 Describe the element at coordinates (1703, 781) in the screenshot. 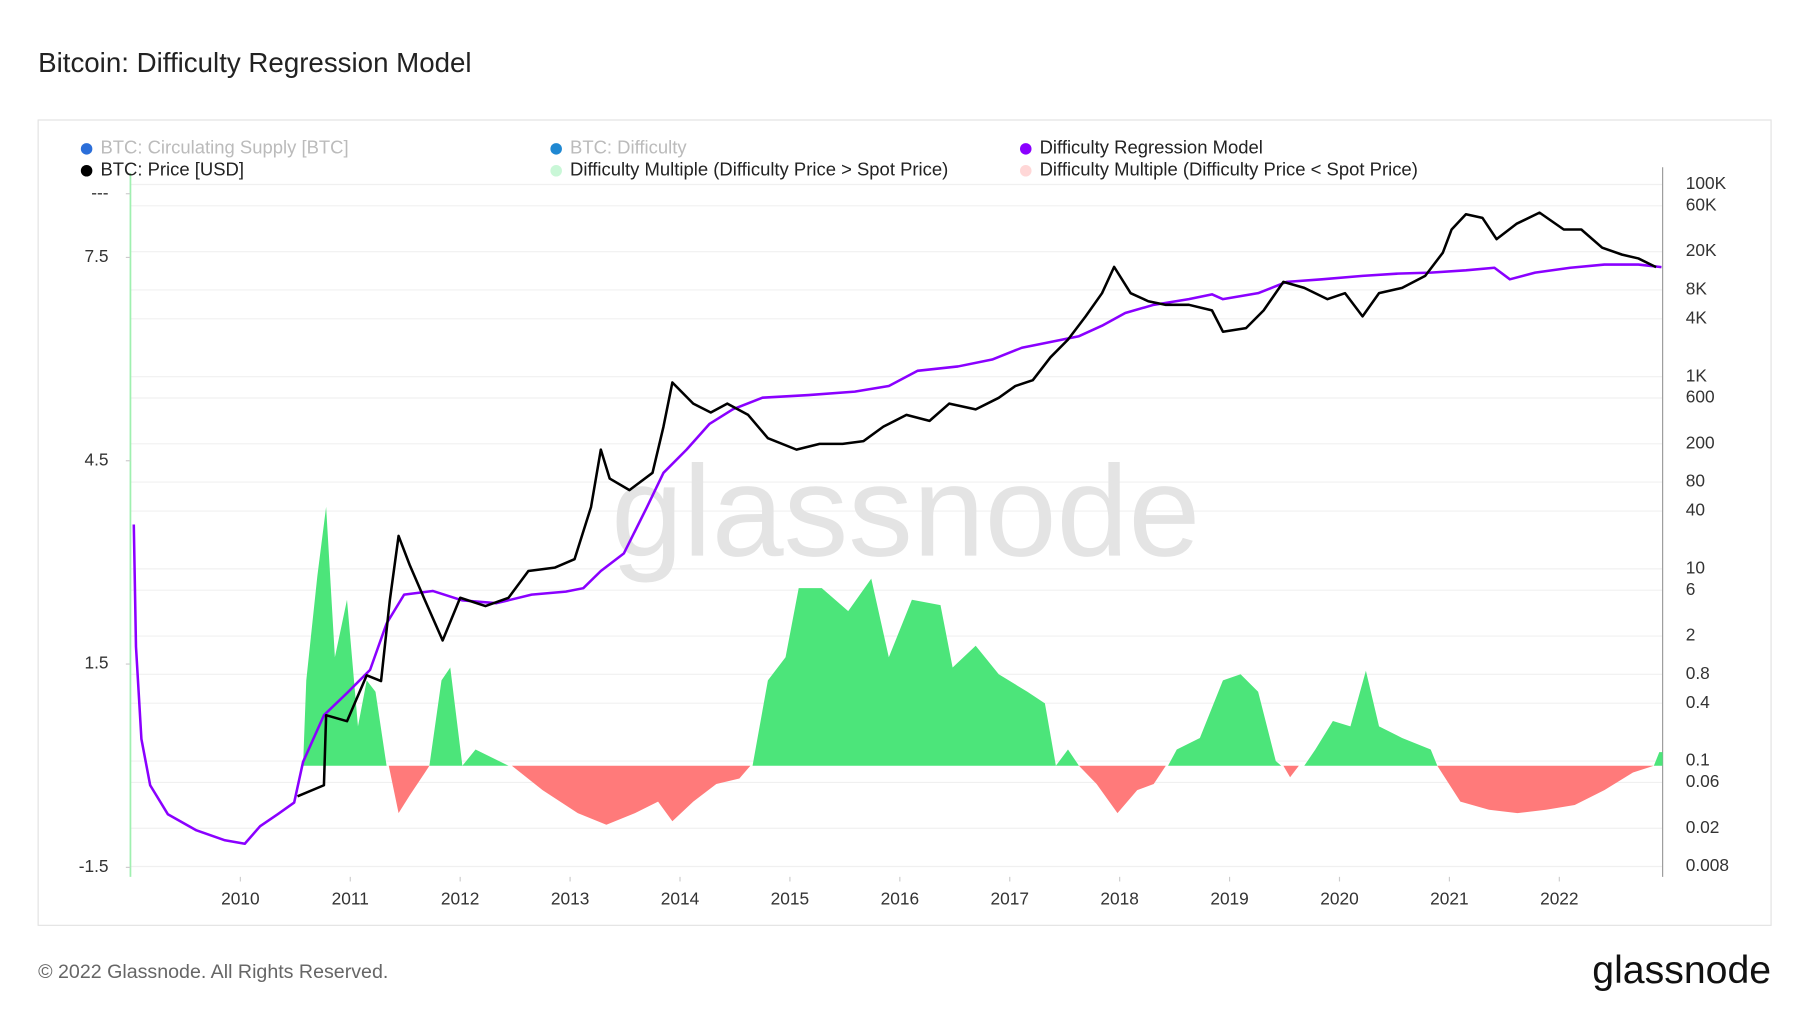

I see `y2-tick-label: 0.06` at that location.